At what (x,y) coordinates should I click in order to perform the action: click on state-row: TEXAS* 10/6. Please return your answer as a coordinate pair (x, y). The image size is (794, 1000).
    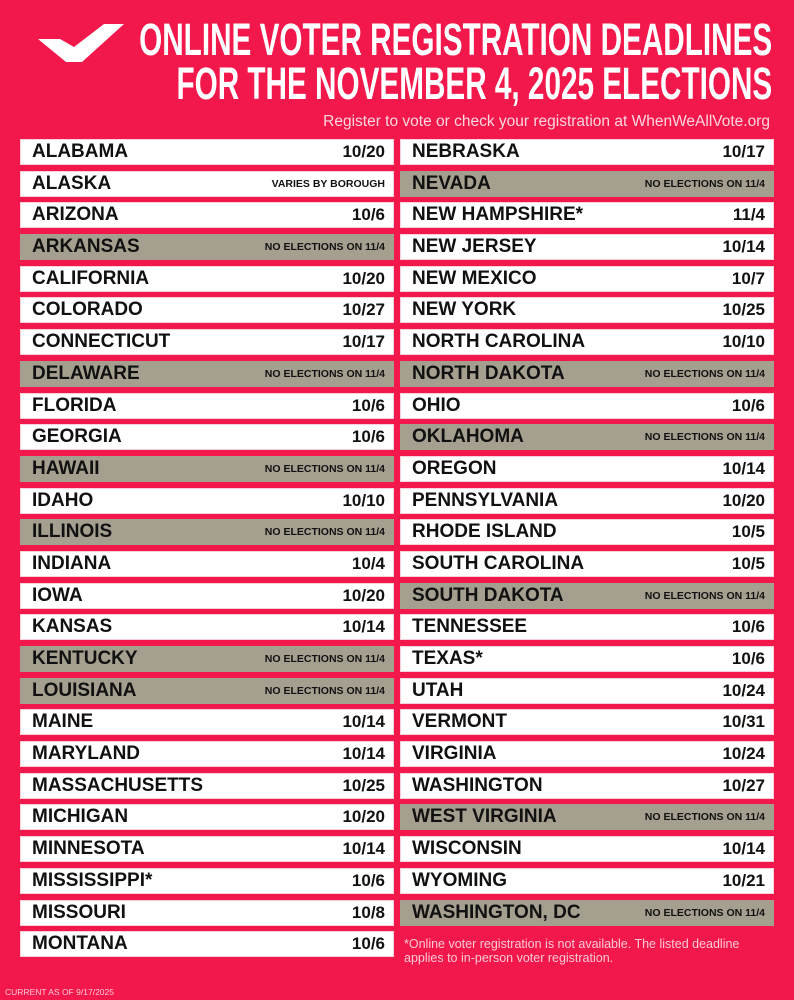
    Looking at the image, I should click on (587, 659).